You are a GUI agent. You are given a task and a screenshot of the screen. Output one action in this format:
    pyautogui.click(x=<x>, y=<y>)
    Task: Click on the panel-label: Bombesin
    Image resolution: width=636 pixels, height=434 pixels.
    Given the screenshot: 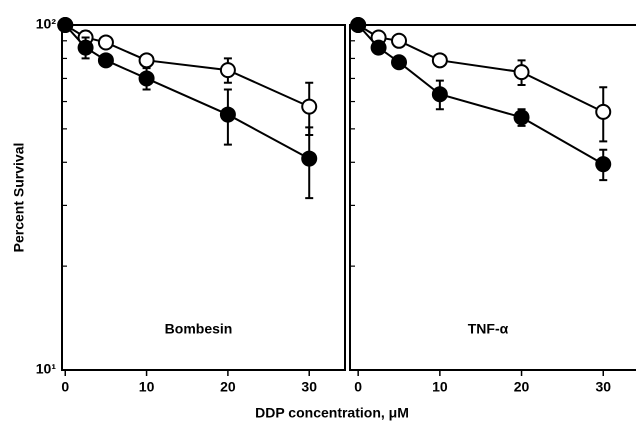 What is the action you would take?
    pyautogui.click(x=199, y=329)
    